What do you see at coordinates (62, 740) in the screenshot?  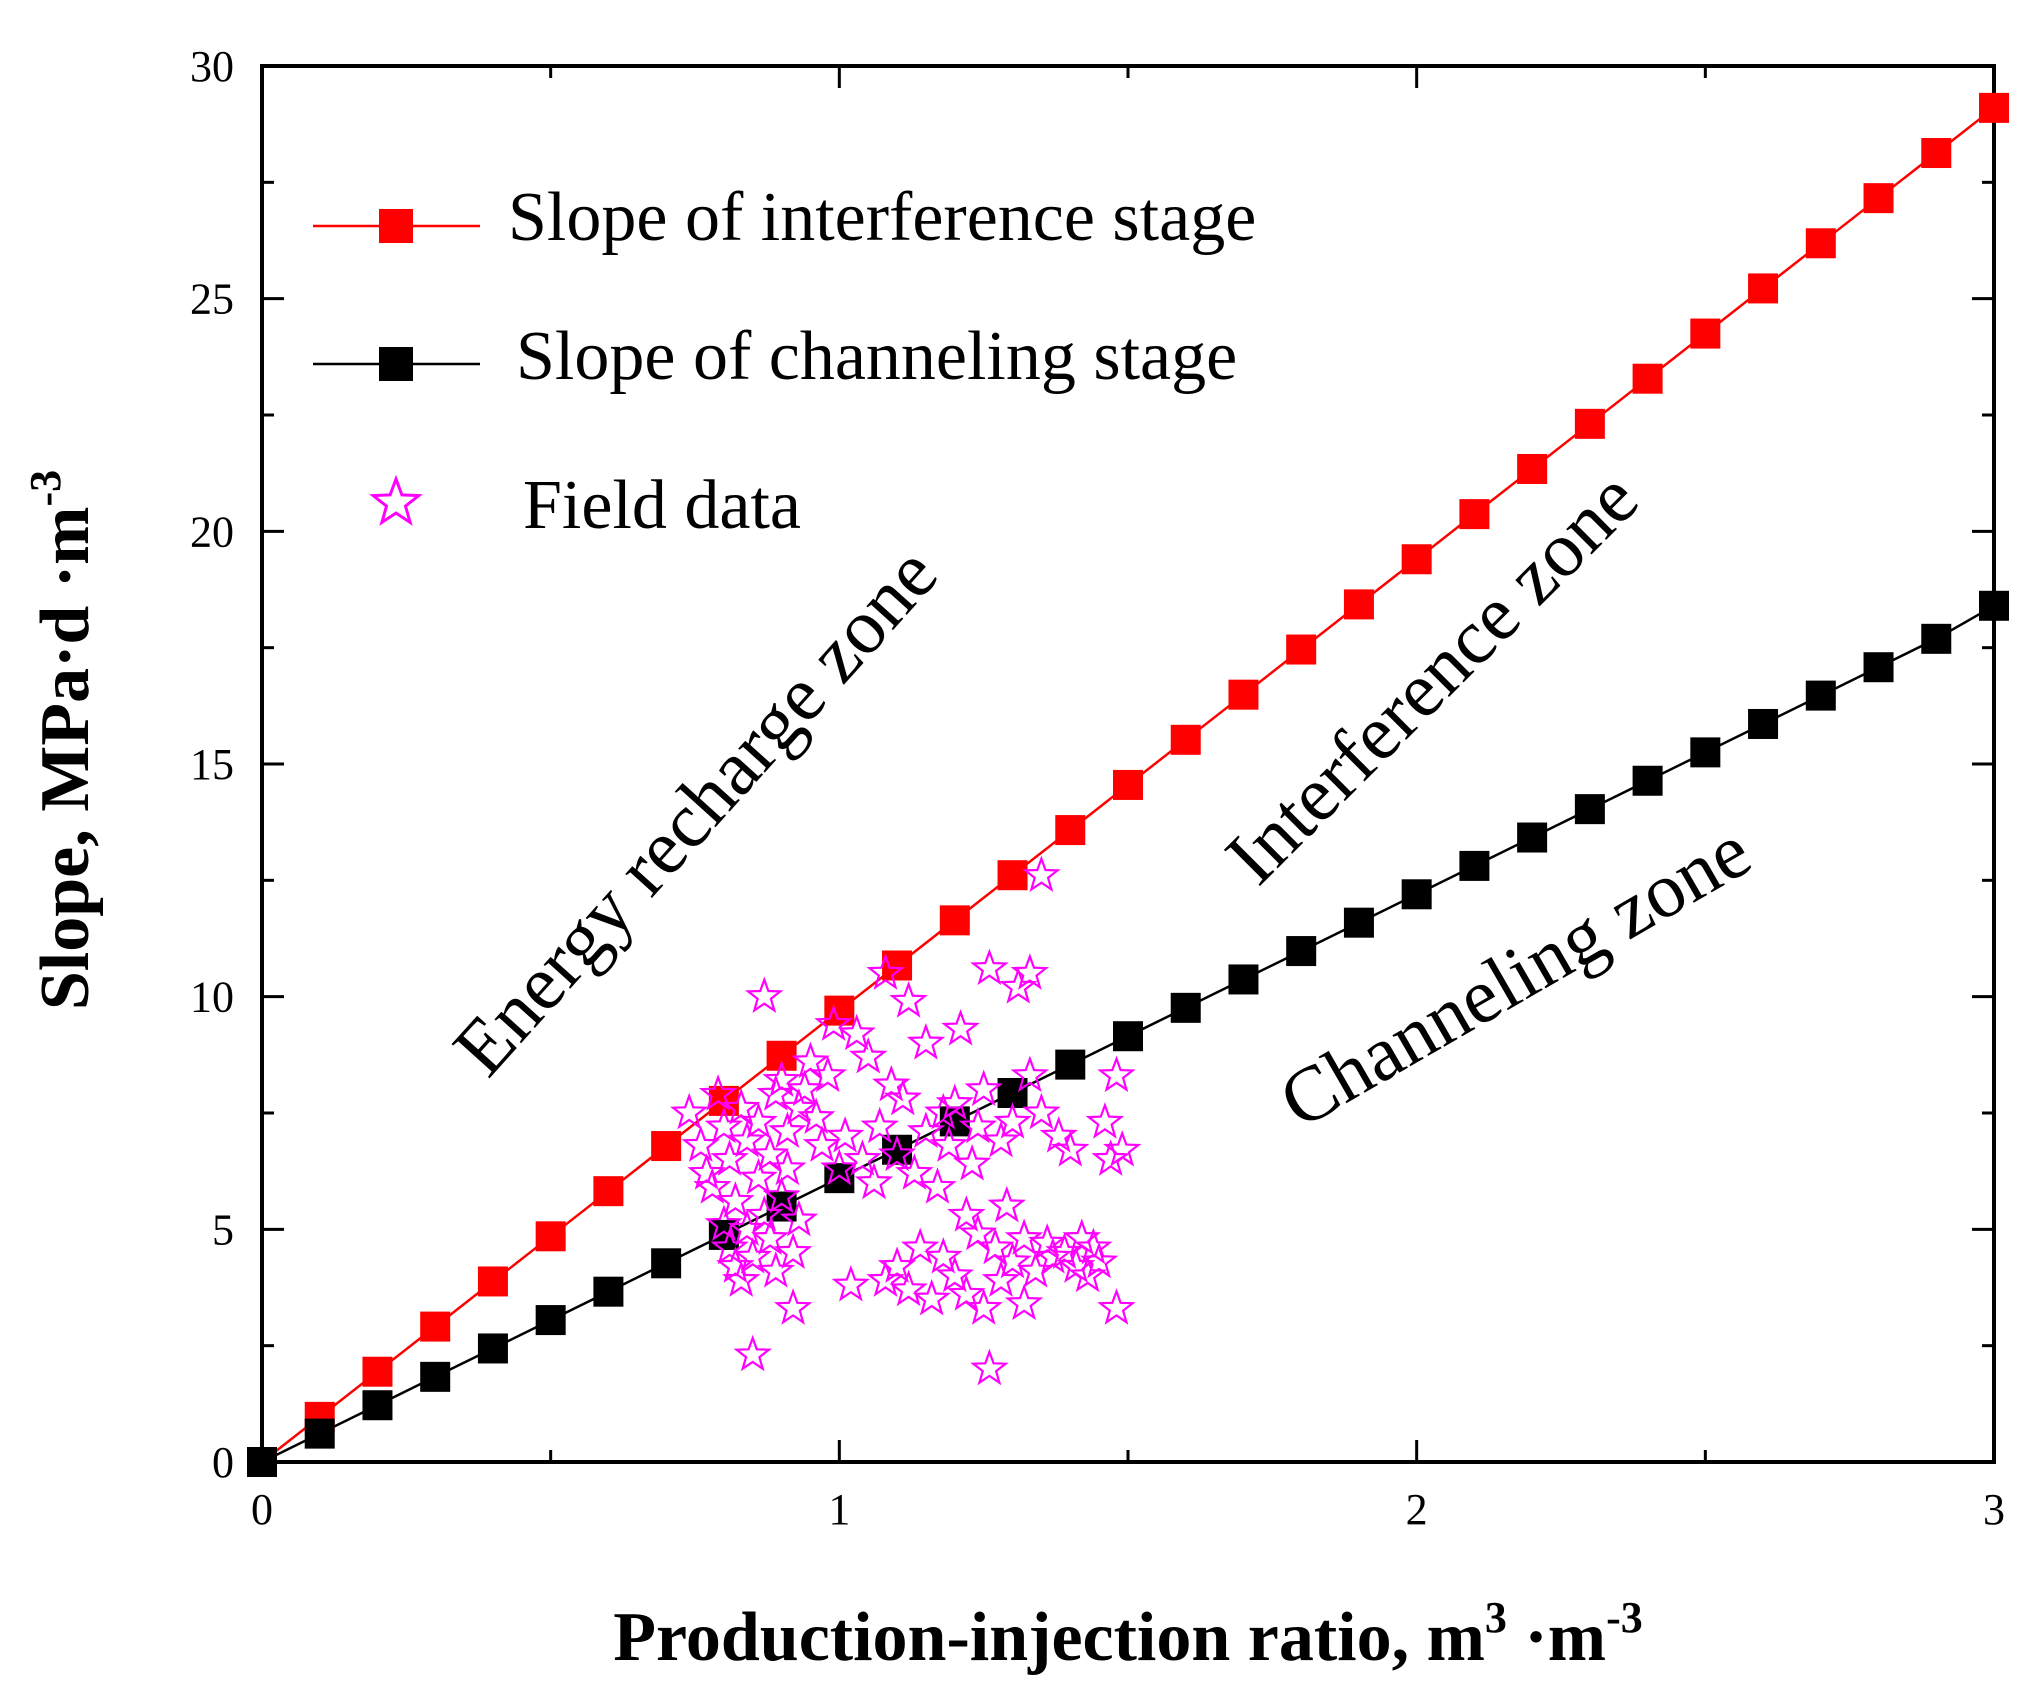 I see `y-axis-title: Slope, MPa·d ·m-3` at bounding box center [62, 740].